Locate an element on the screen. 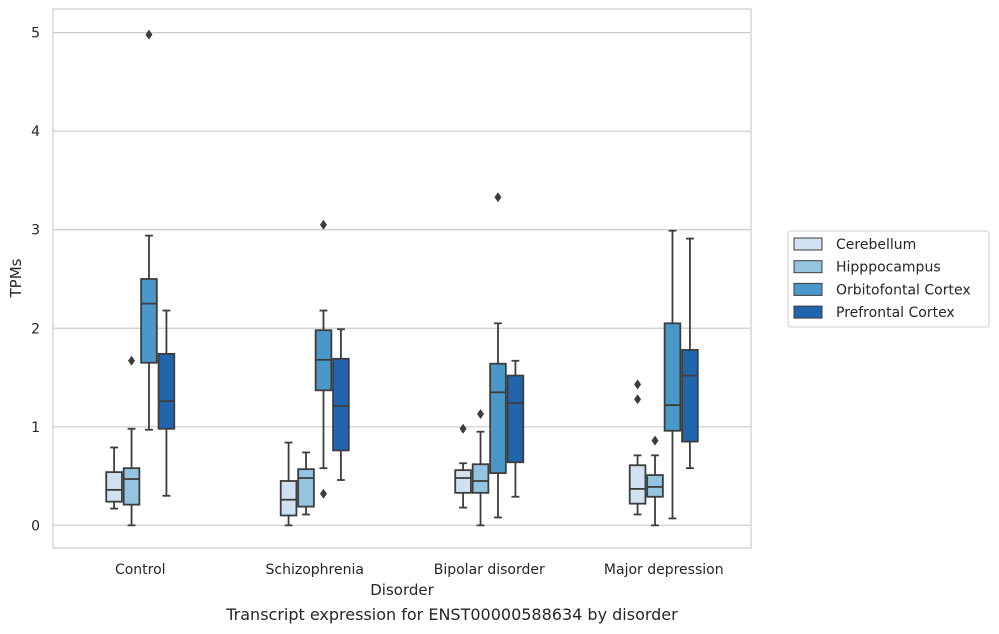 The width and height of the screenshot is (999, 634). y-tick-label: 2 is located at coordinates (35, 329).